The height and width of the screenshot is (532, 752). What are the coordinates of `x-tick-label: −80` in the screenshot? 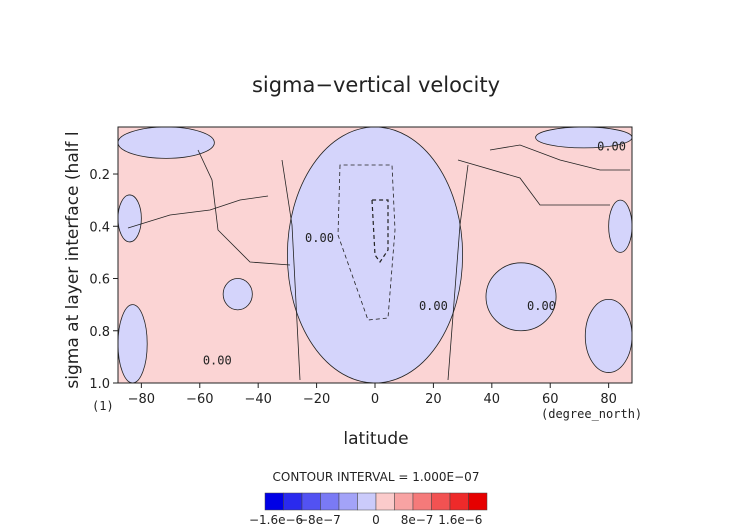 It's located at (141, 399).